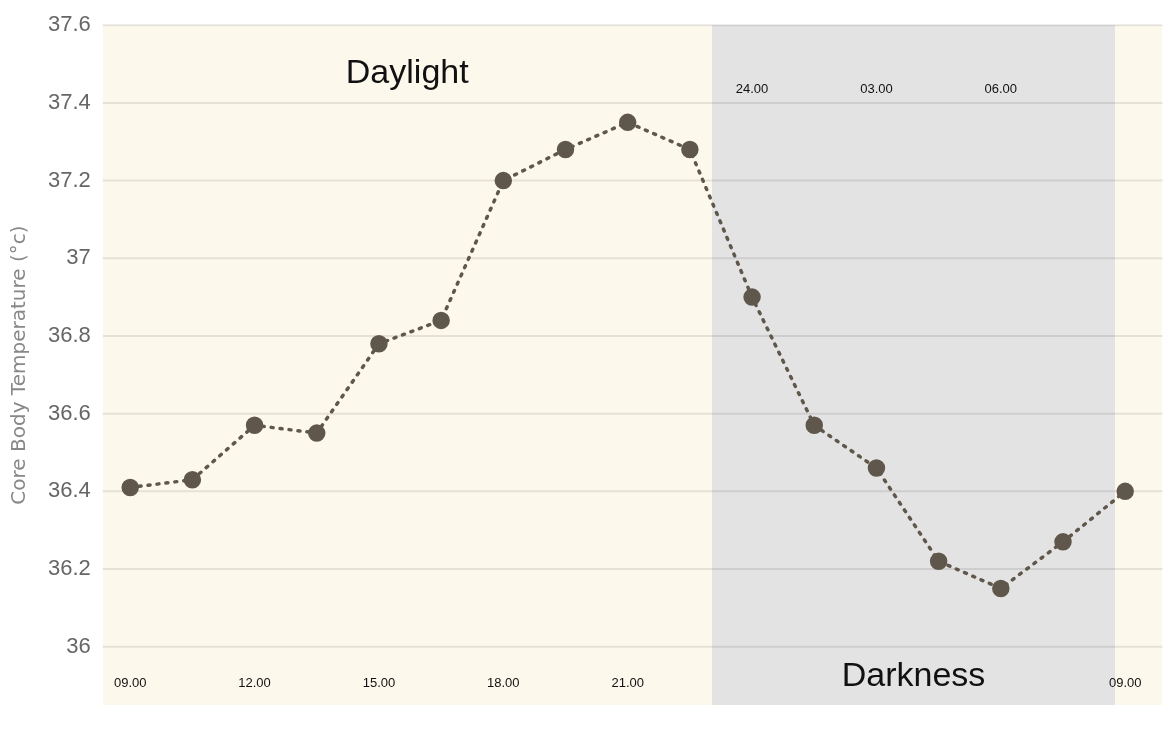 Image resolution: width=1173 pixels, height=735 pixels. I want to click on x-tick-label: 24.00, so click(752, 88).